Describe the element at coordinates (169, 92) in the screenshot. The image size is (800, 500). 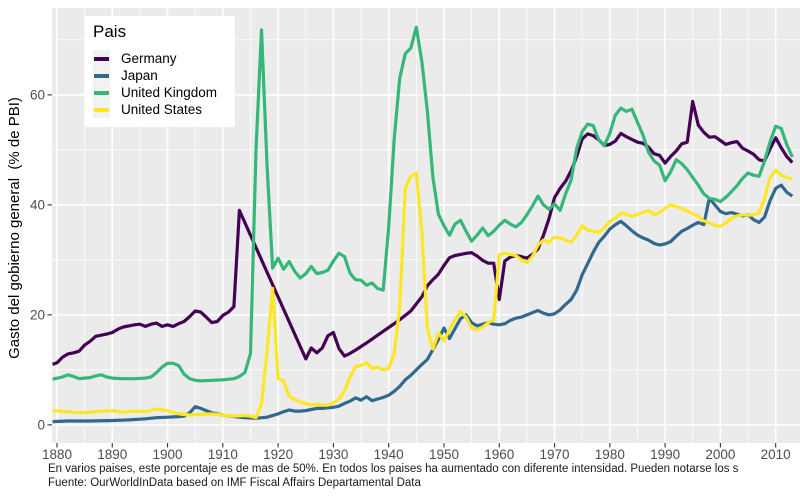
I see `legend-item-label: United Kingdom` at that location.